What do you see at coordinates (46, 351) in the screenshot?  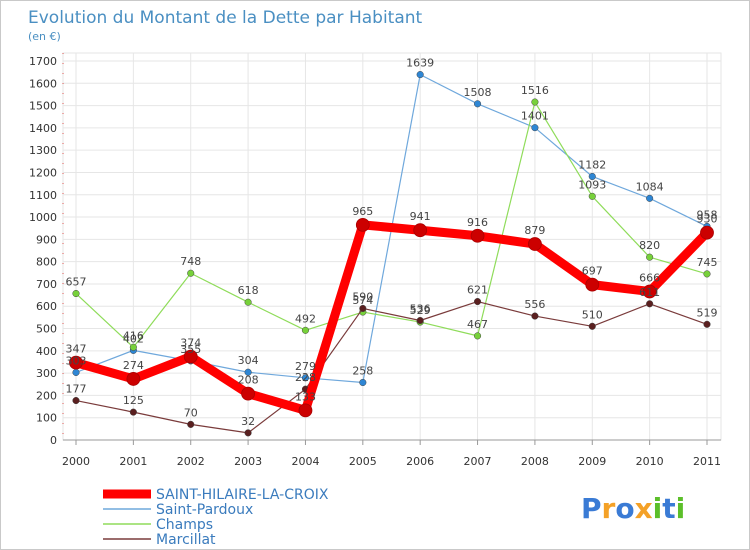 I see `y-tick-label: 400` at bounding box center [46, 351].